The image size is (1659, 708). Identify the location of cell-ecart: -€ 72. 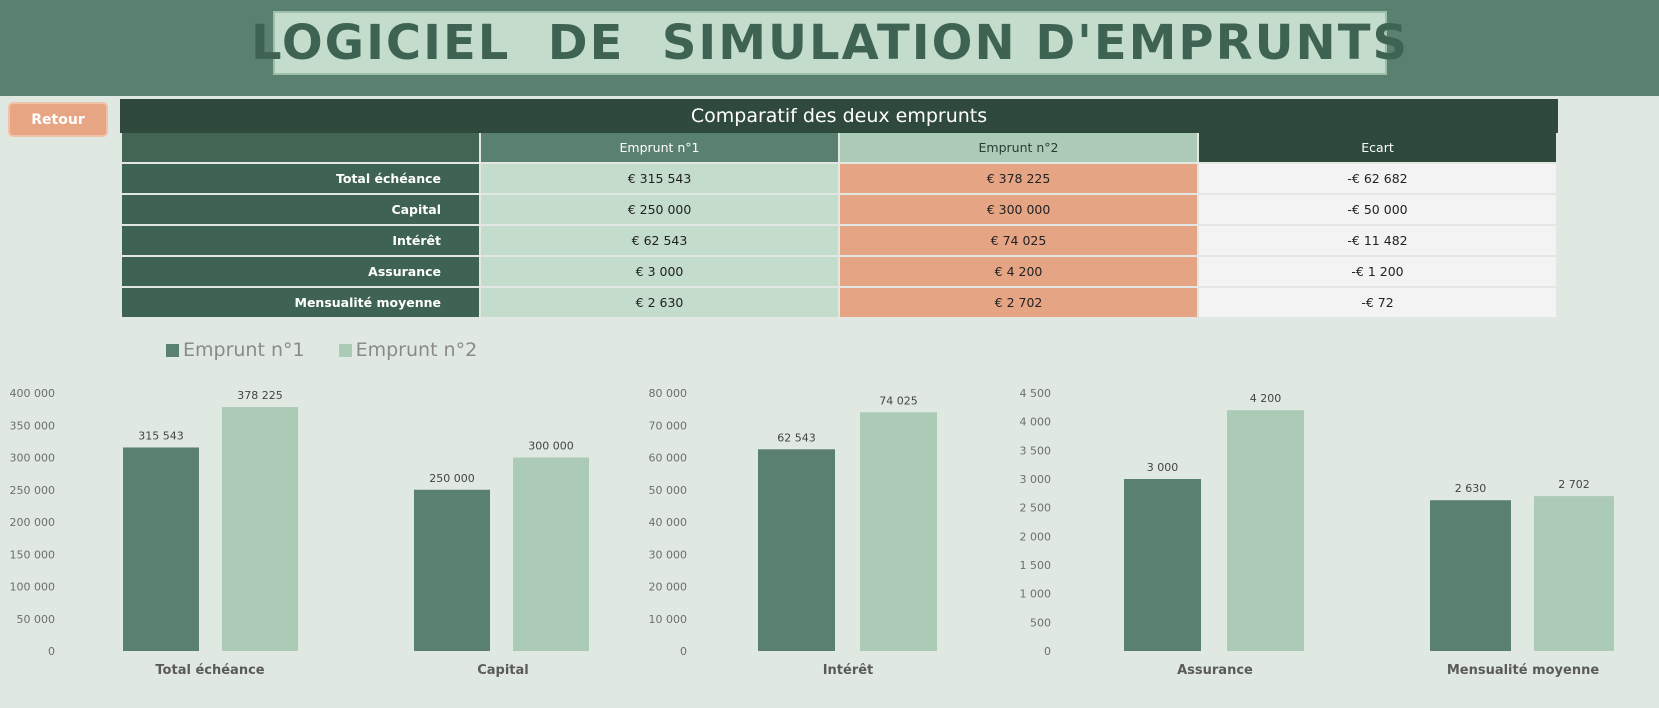
(1377, 302).